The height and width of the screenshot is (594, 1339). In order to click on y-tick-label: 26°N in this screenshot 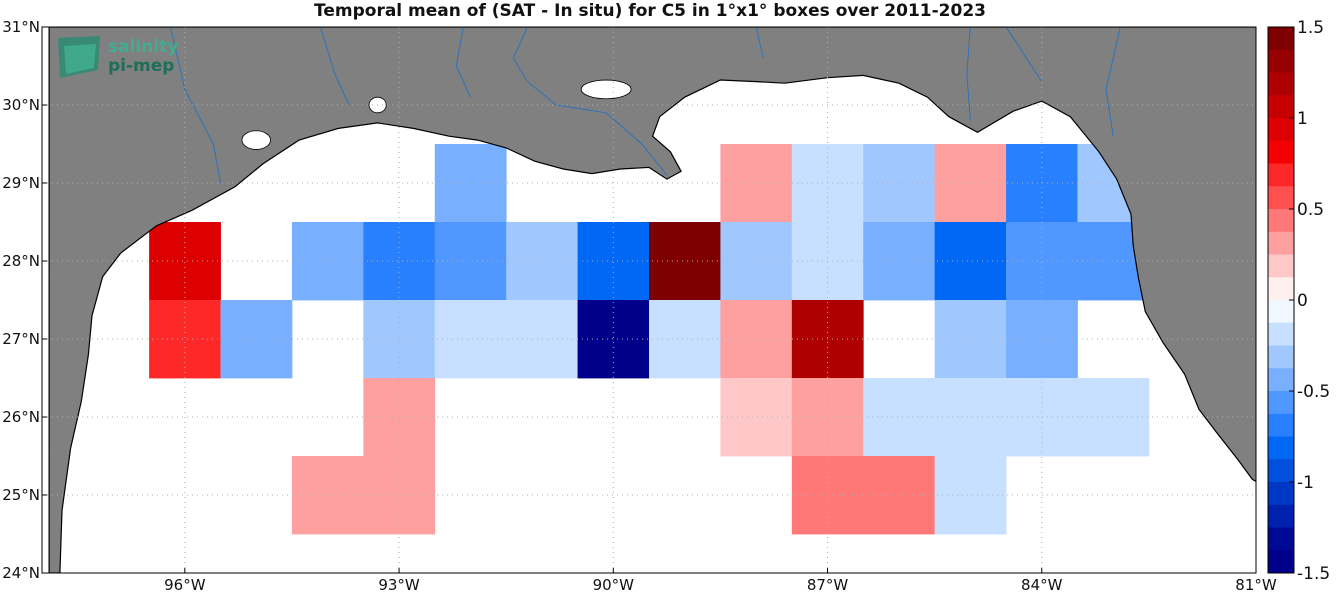, I will do `click(21, 417)`.